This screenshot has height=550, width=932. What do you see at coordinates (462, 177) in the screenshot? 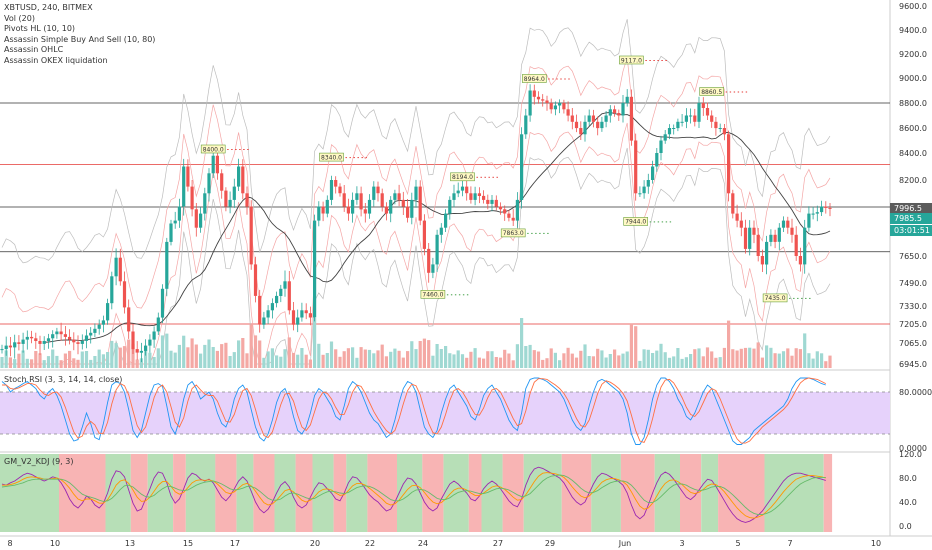
I see `pivot-label-box` at bounding box center [462, 177].